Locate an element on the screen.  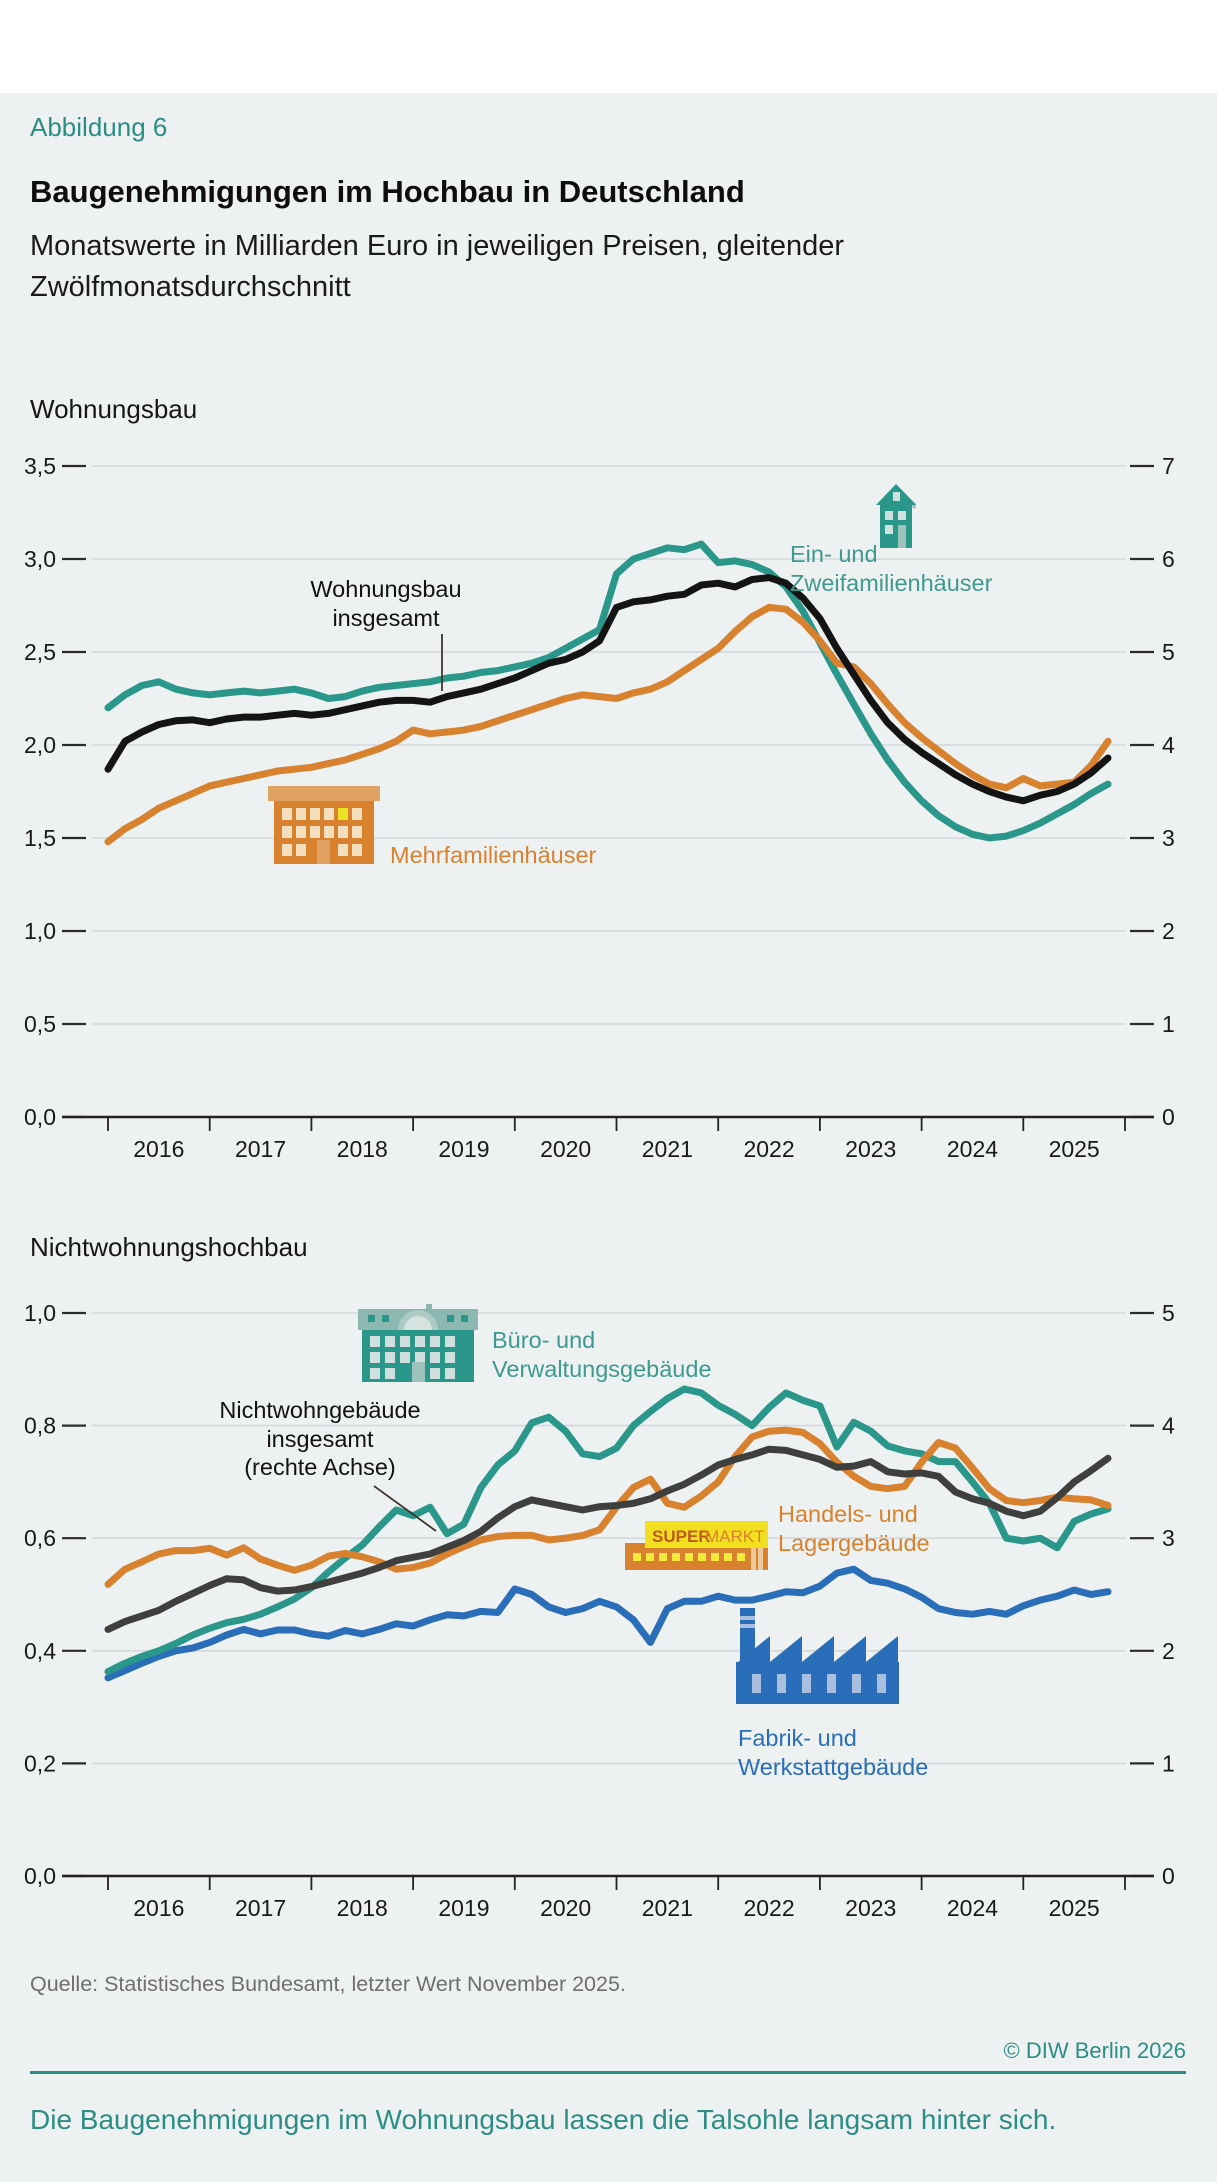
legend-handels-und-lagergebaeude: Handels- und Lagergebäude is located at coordinates (854, 1529).